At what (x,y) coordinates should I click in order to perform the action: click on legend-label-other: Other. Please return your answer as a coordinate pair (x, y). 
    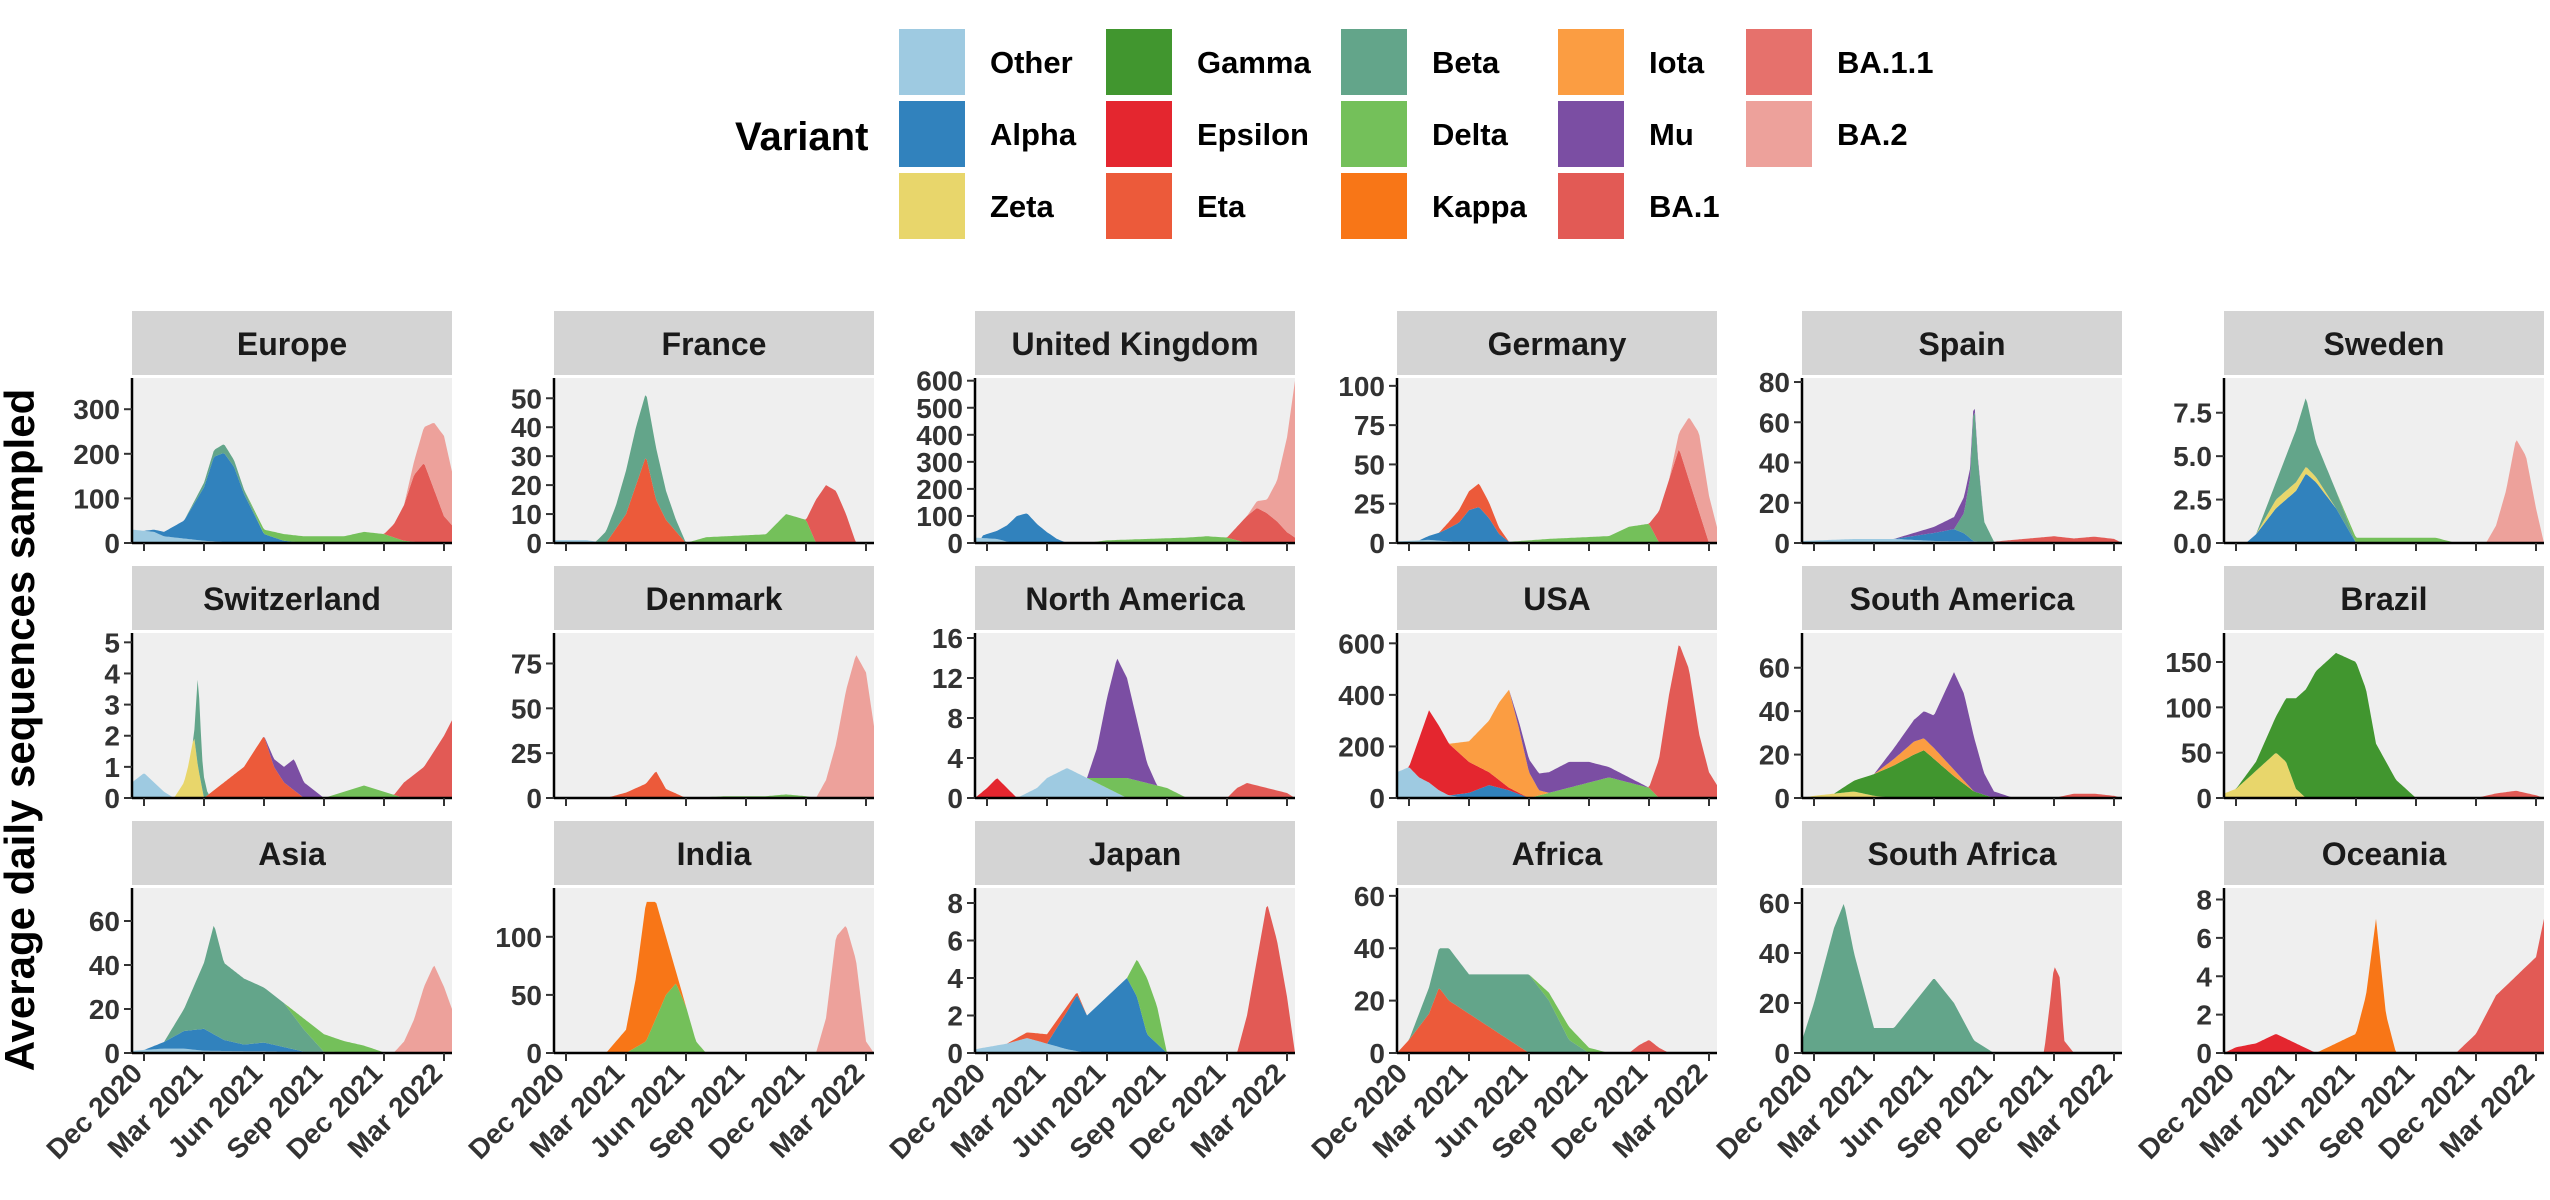
    Looking at the image, I should click on (1031, 62).